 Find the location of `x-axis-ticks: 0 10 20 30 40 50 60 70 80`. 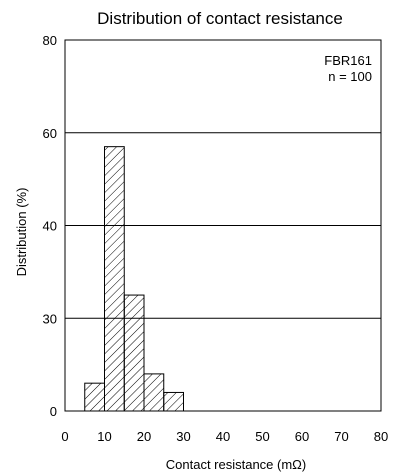

x-axis-ticks: 0 10 20 30 40 50 60 70 80 is located at coordinates (224, 436).